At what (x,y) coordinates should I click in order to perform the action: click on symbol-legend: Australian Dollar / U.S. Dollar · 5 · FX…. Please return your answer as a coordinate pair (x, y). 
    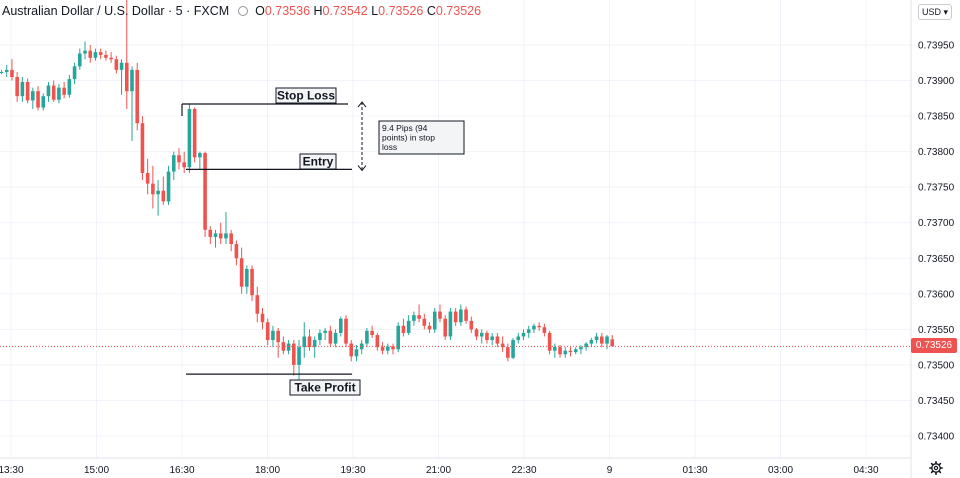
    Looking at the image, I should click on (241, 11).